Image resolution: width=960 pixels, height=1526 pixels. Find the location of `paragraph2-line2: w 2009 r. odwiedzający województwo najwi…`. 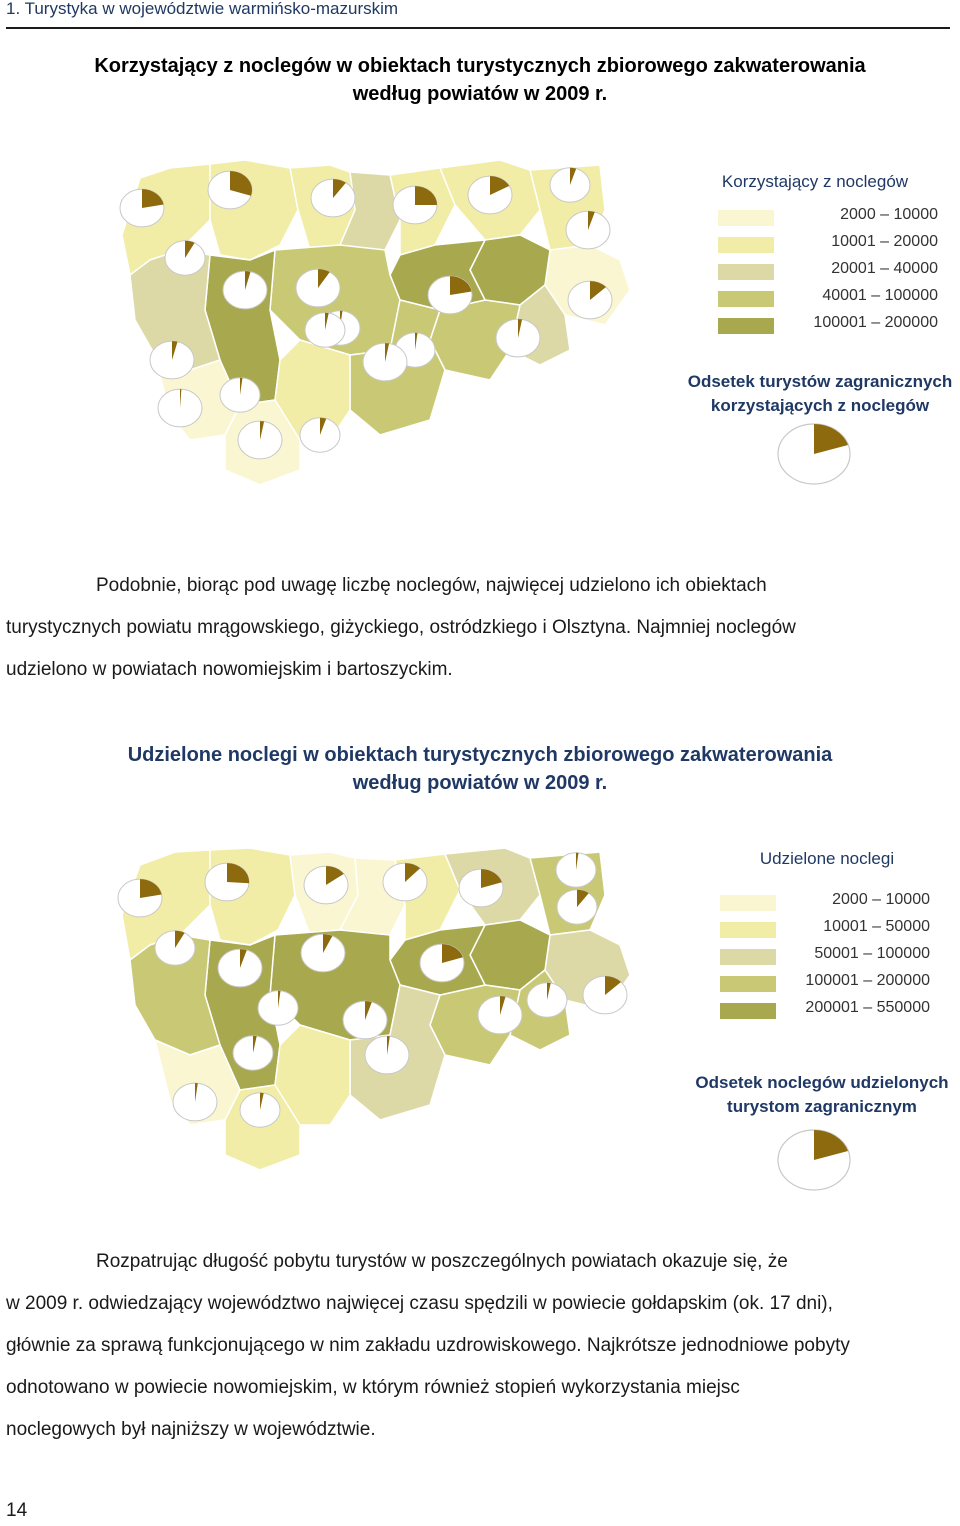

paragraph2-line2: w 2009 r. odwiedzający województwo najwi… is located at coordinates (419, 1303).